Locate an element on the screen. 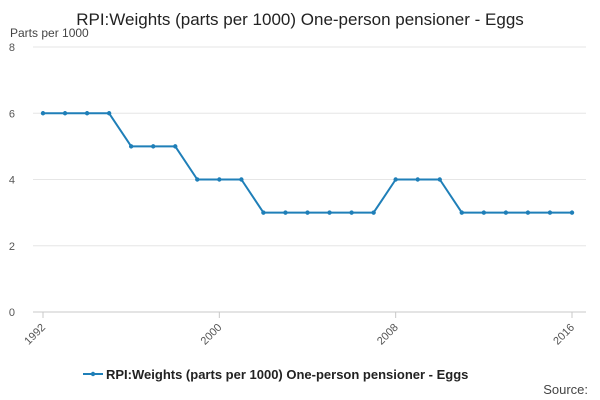  x-tick-label: 2008 is located at coordinates (388, 335).